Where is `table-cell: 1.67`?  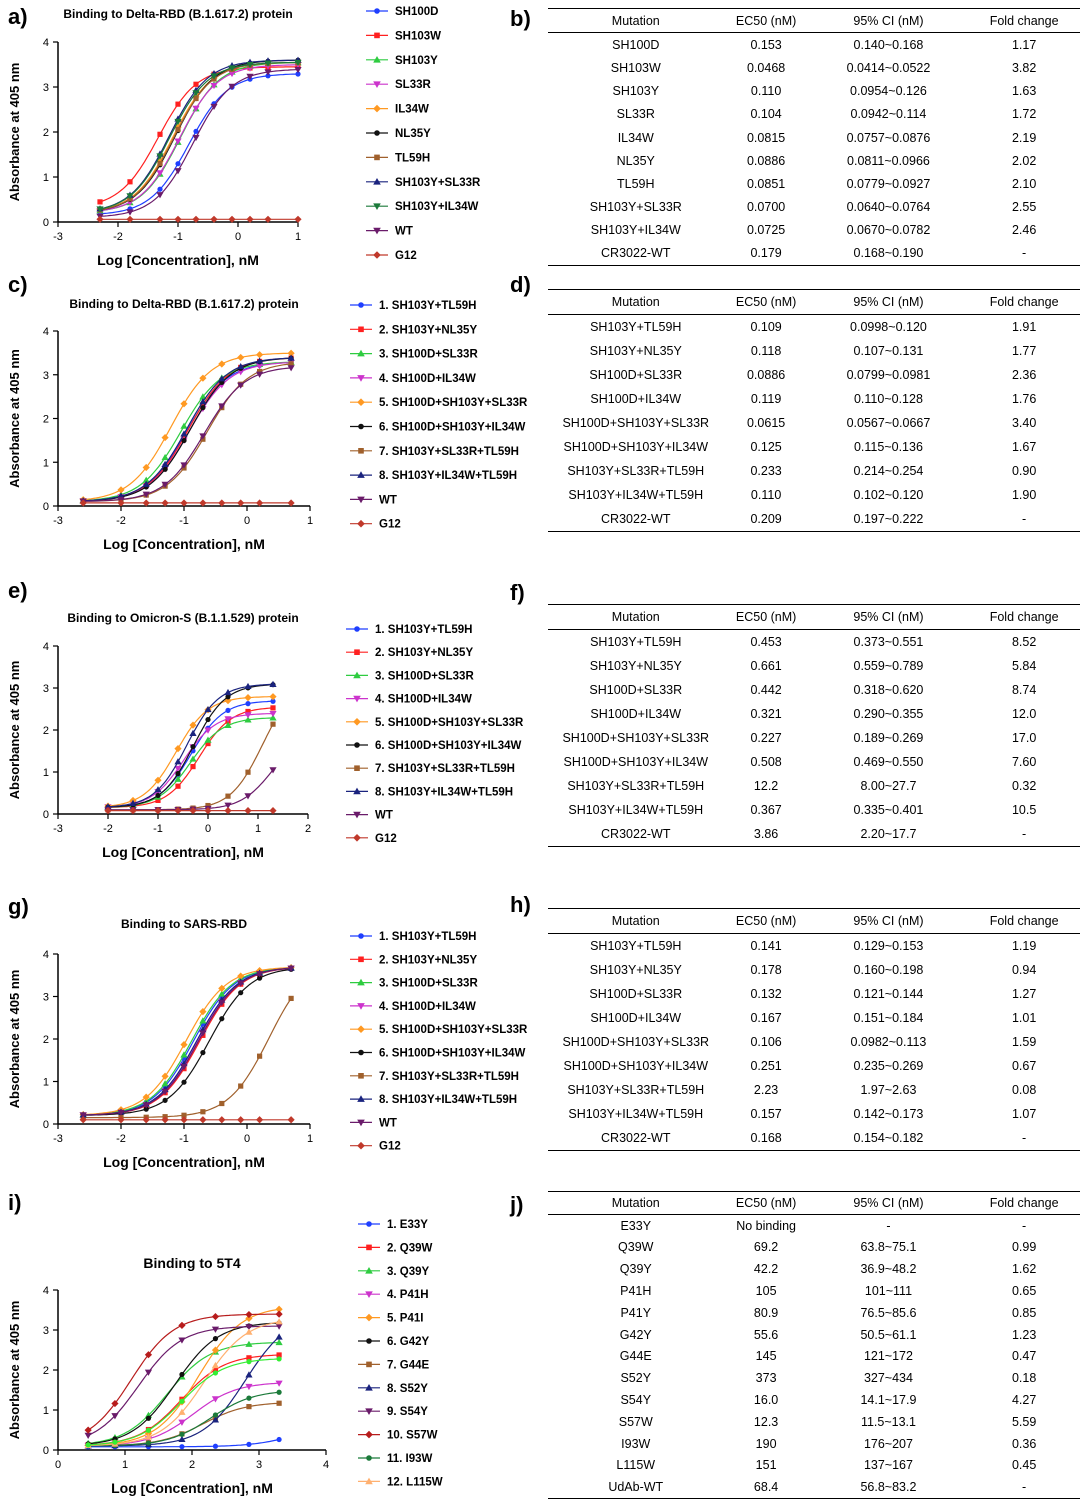
table-cell: 1.67 is located at coordinates (1024, 447).